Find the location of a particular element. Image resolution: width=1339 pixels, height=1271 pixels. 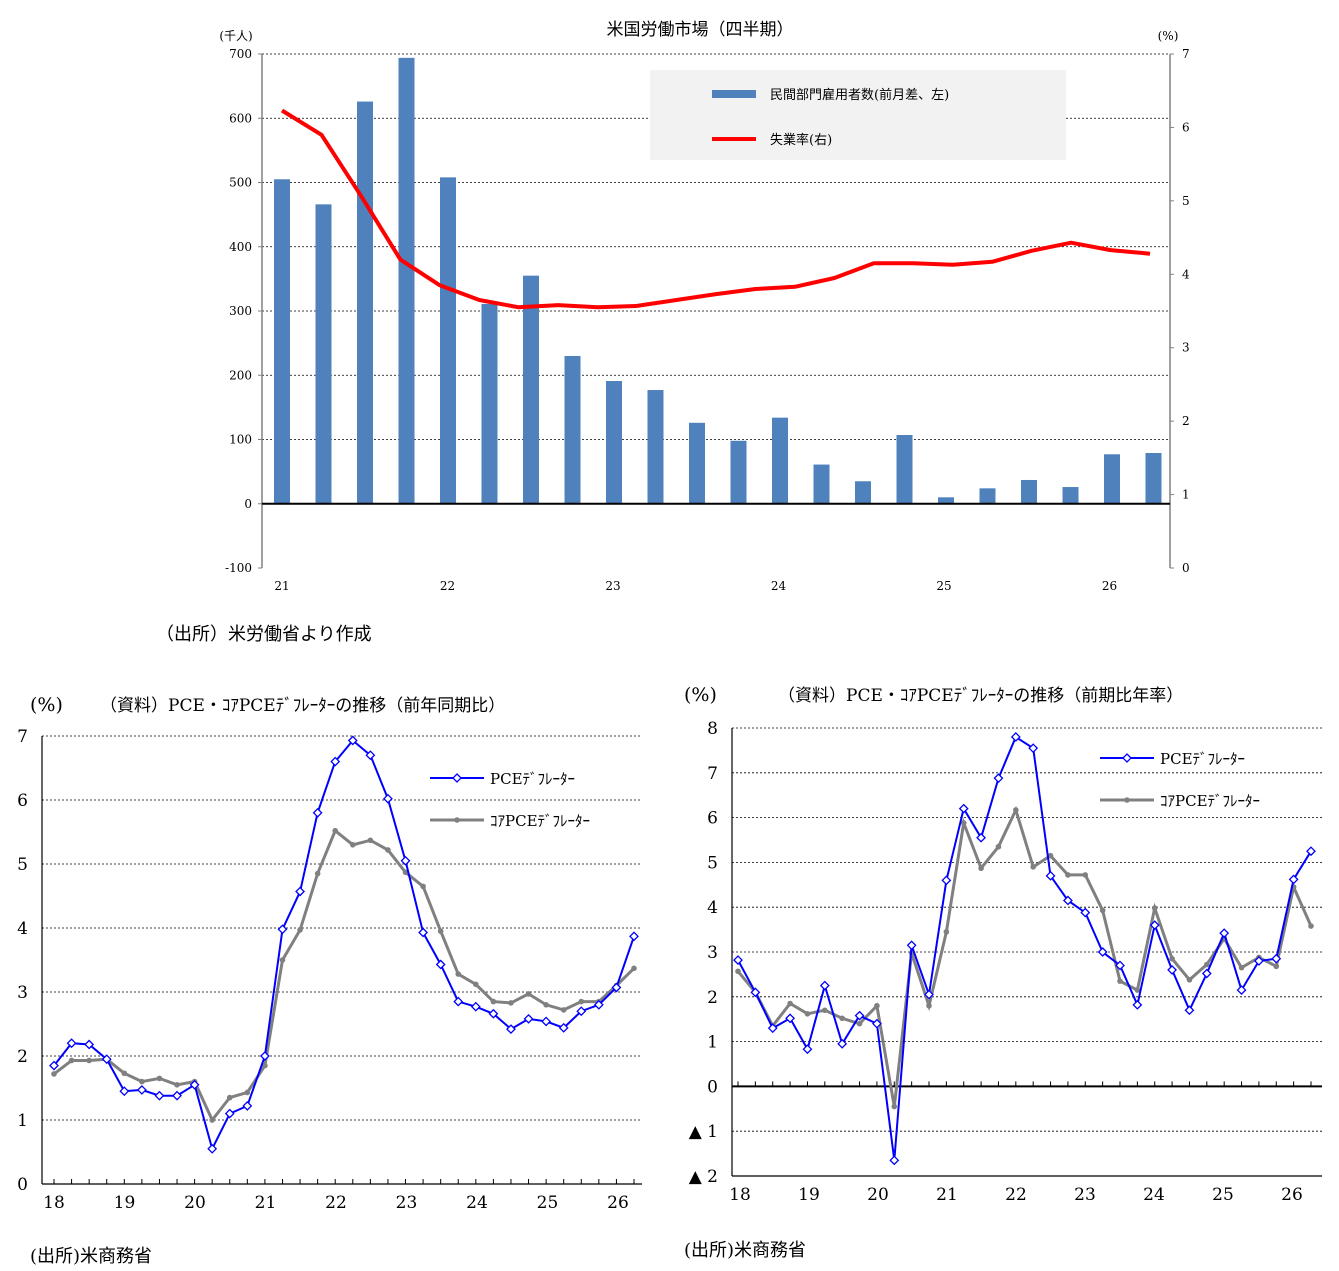

pce_yoy-series-line is located at coordinates (344, 945).